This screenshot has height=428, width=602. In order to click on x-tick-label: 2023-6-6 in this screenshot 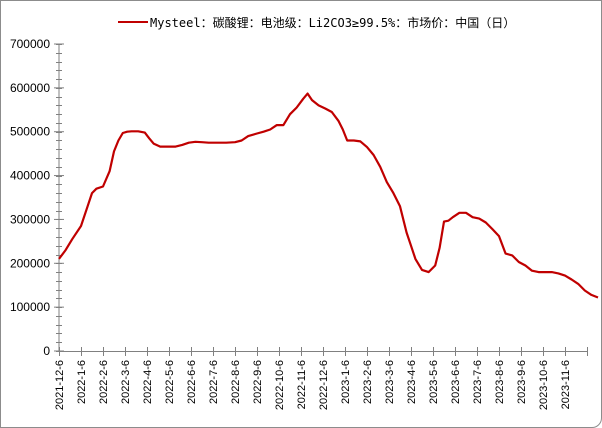, I will do `click(456, 382)`.